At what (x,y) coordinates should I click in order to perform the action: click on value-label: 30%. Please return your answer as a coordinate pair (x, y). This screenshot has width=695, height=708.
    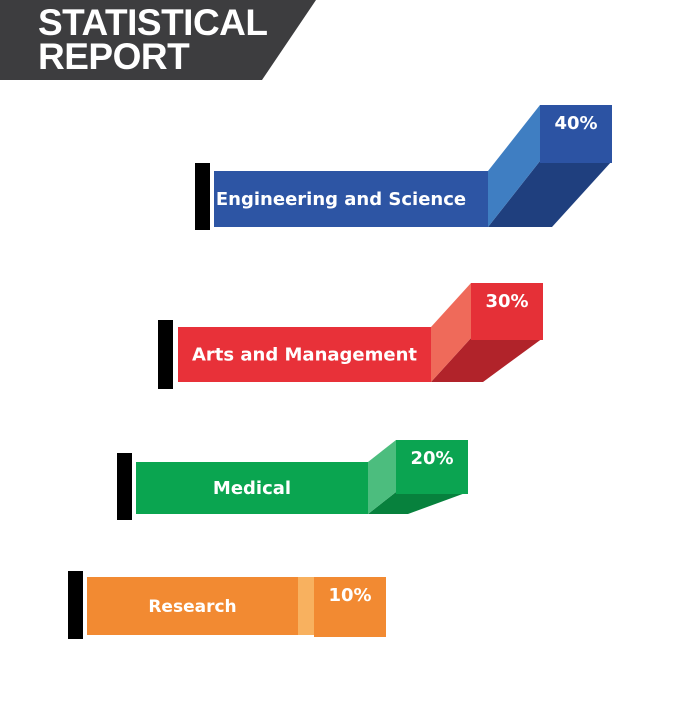
    Looking at the image, I should click on (506, 301).